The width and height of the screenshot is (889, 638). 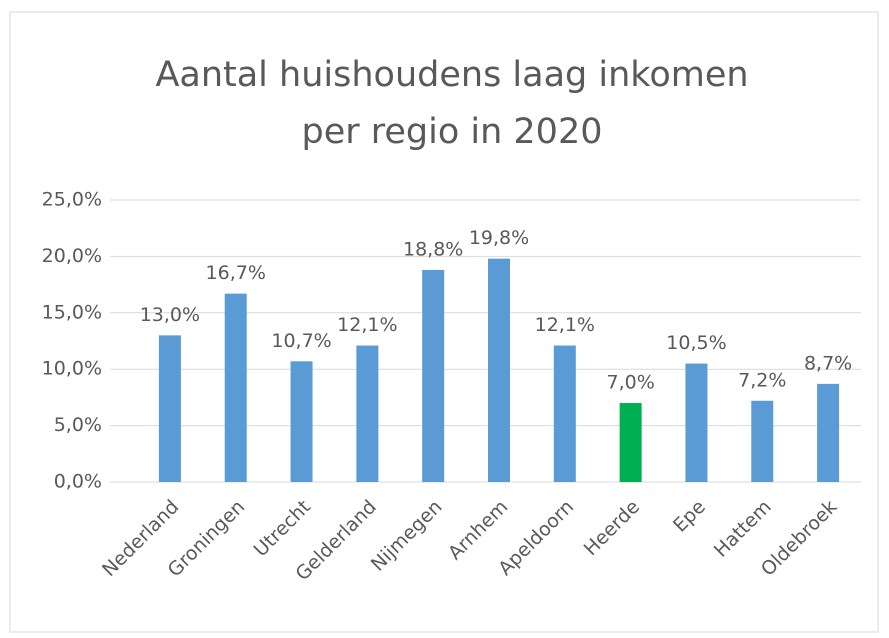 What do you see at coordinates (72, 200) in the screenshot?
I see `y-tick-label: 25,0%` at bounding box center [72, 200].